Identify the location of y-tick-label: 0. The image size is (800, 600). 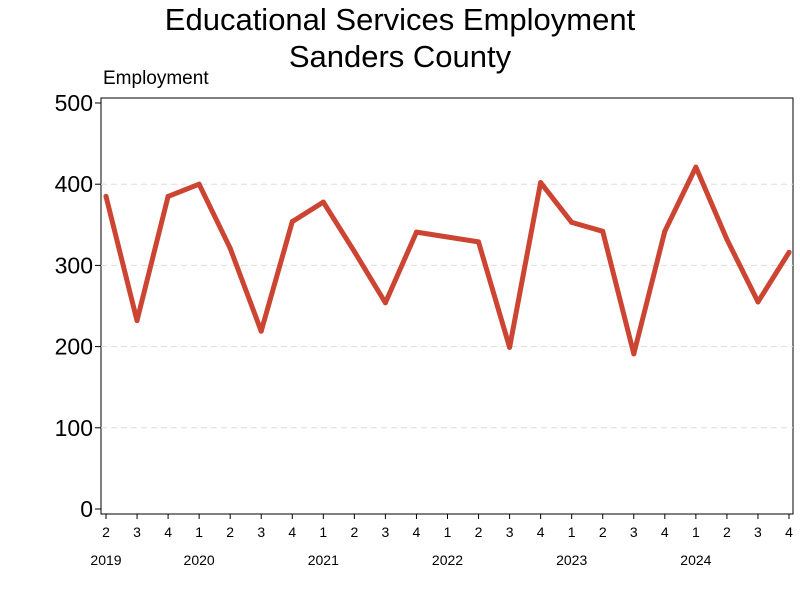
(86, 509).